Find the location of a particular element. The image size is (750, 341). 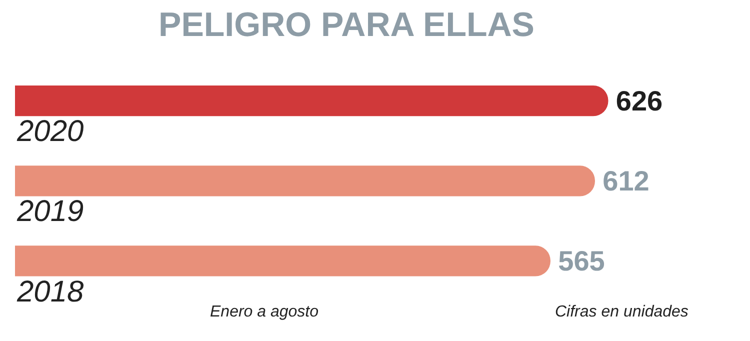

annotation: Cifras en unidades is located at coordinates (621, 311).